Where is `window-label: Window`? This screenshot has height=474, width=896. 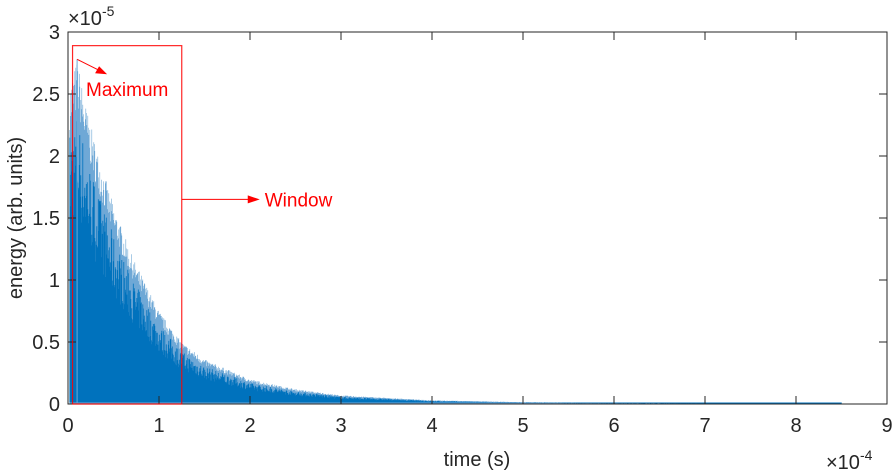
window-label: Window is located at coordinates (299, 200).